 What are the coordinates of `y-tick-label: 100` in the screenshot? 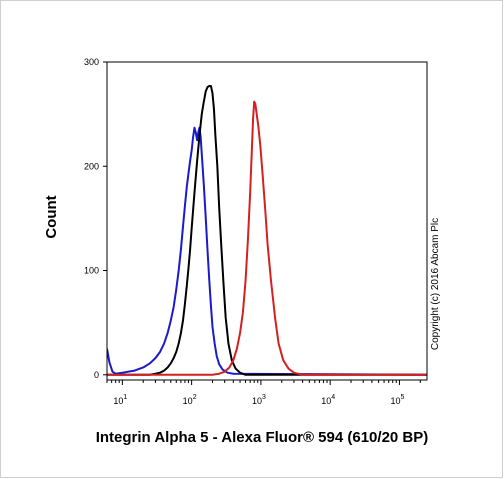 It's located at (91, 271).